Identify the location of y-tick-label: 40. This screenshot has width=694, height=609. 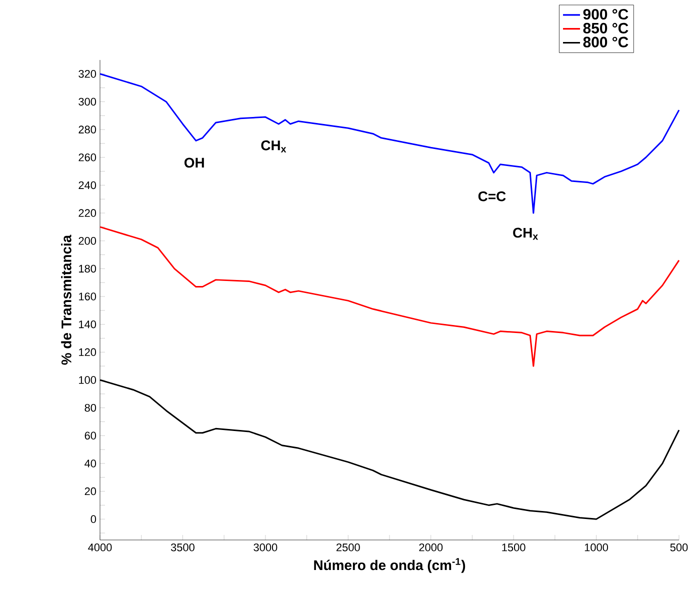
(90, 464).